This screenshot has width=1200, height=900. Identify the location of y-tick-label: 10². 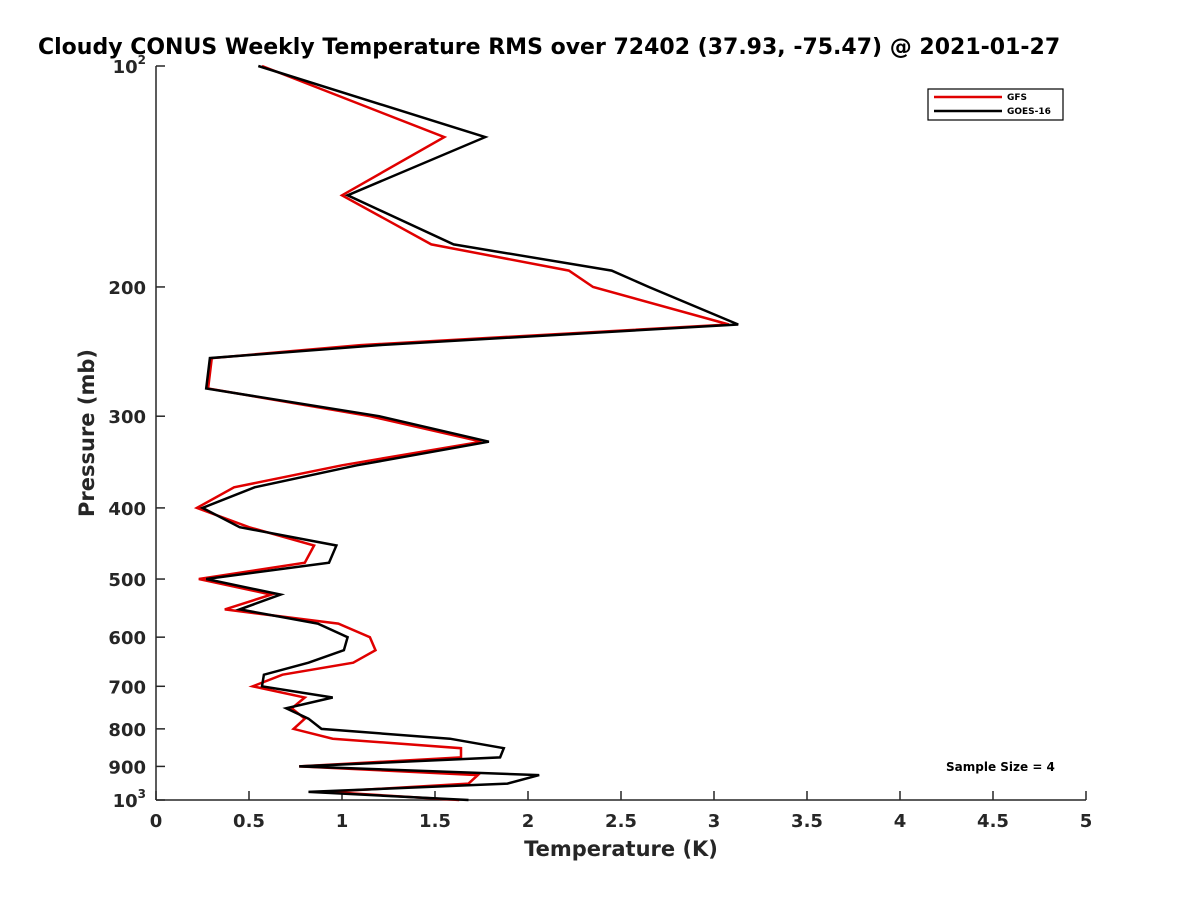
(129, 65).